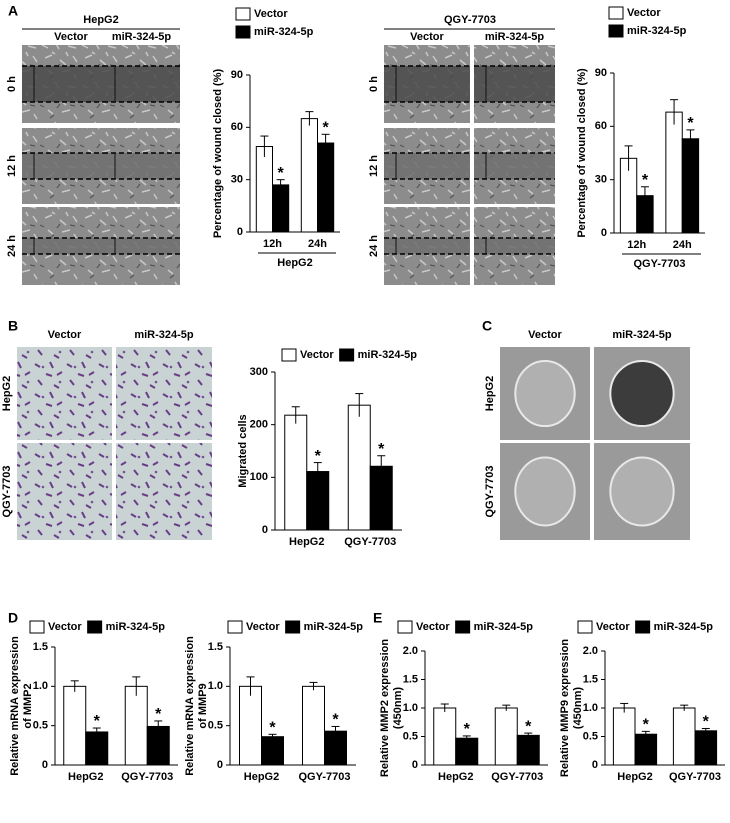  I want to click on row-label: QGY-7703, so click(490, 492).